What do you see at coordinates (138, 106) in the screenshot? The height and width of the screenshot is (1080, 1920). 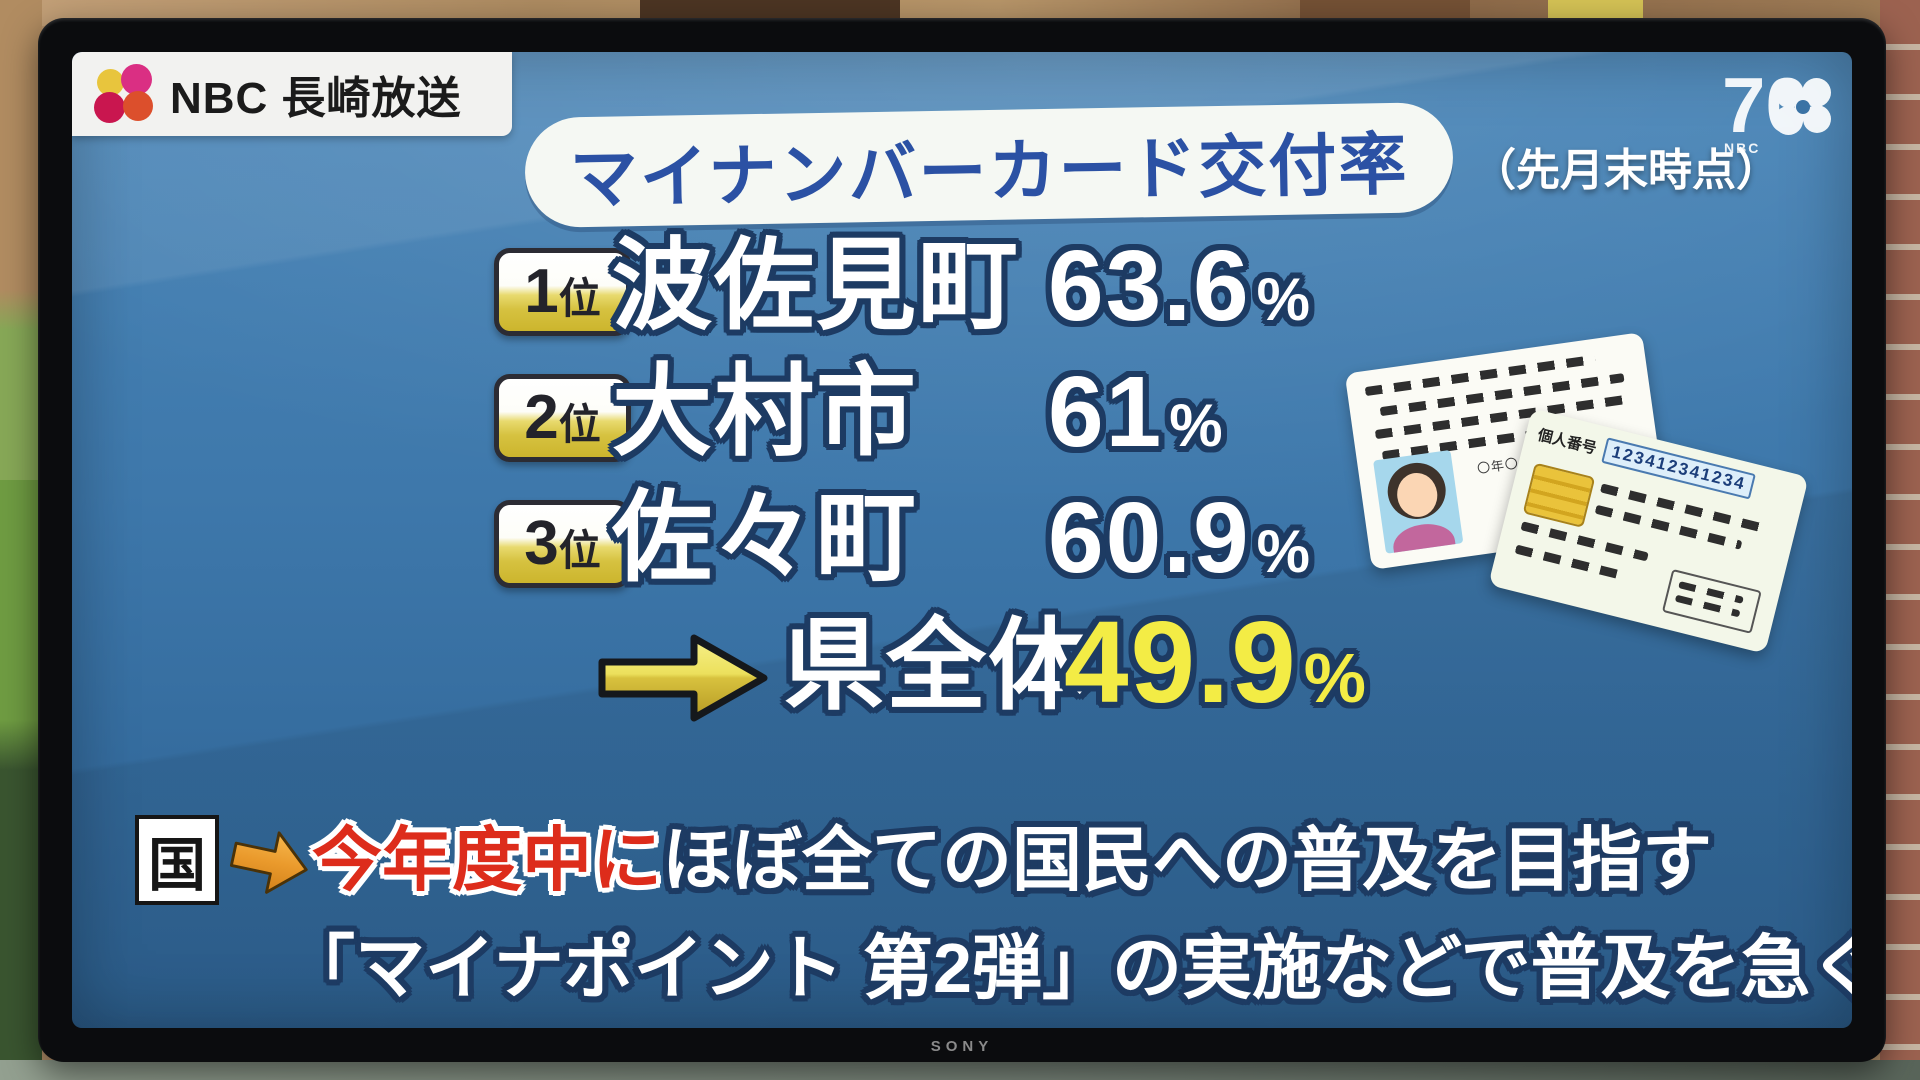 I see `flower-petal-orange` at bounding box center [138, 106].